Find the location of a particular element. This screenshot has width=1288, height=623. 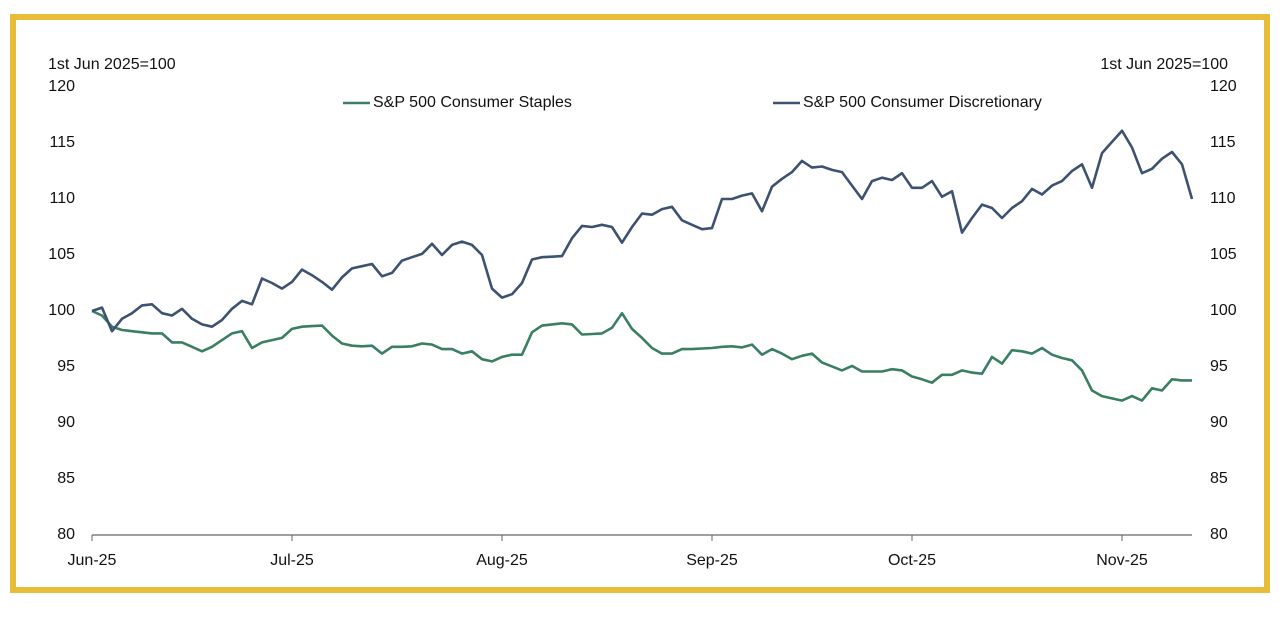

y2-tick-label: 110 is located at coordinates (1223, 198).